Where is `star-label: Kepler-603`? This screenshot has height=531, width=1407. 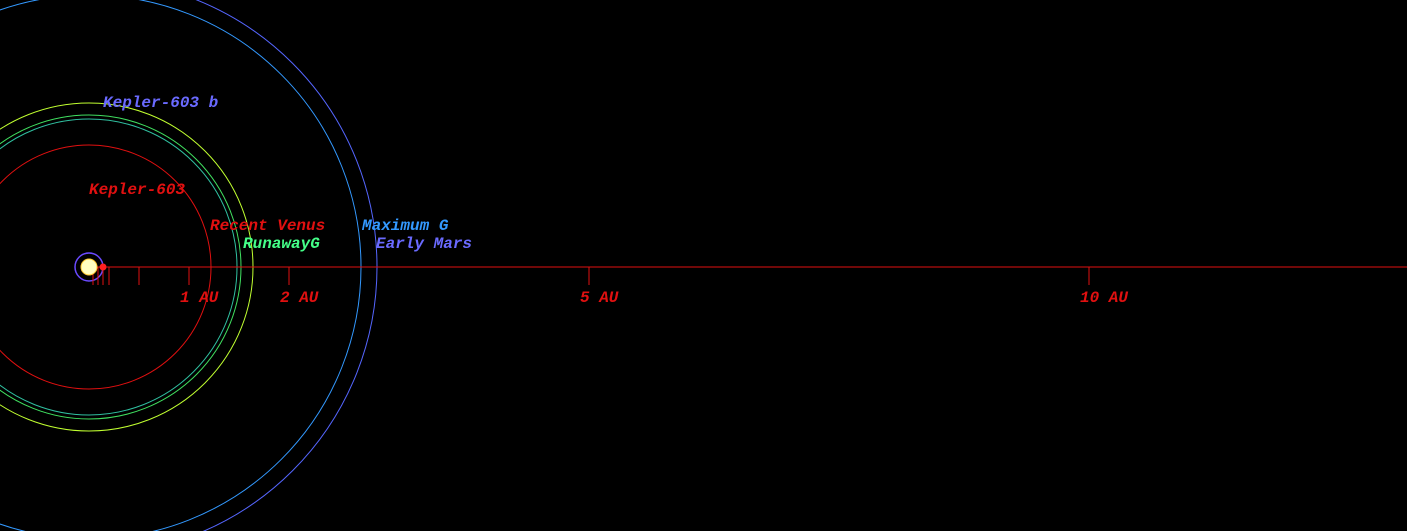 star-label: Kepler-603 is located at coordinates (137, 190).